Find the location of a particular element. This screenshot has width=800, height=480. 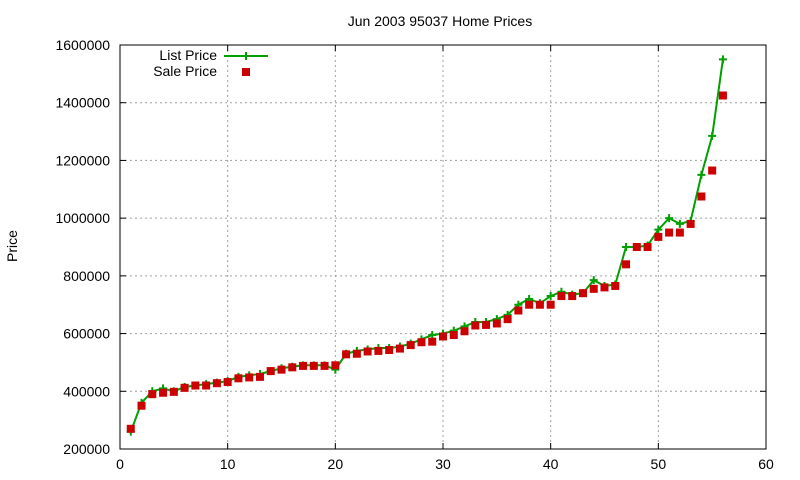

x-tick-label: 30 is located at coordinates (443, 464).